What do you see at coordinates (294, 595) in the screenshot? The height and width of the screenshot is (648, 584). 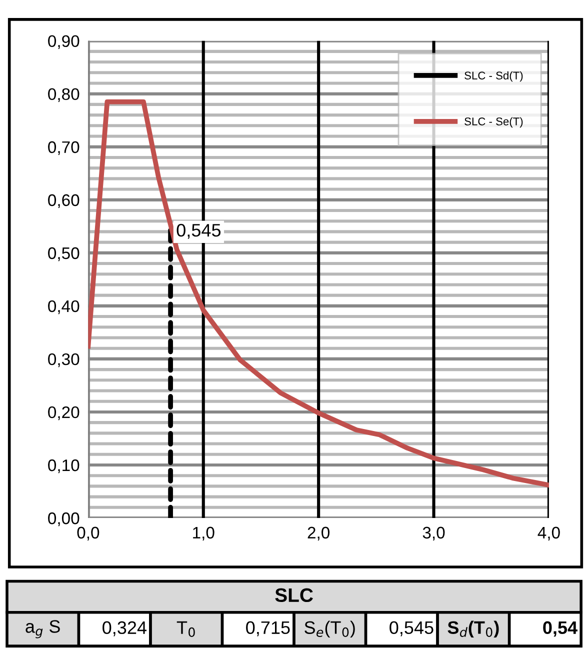 I see `text: SLC` at bounding box center [294, 595].